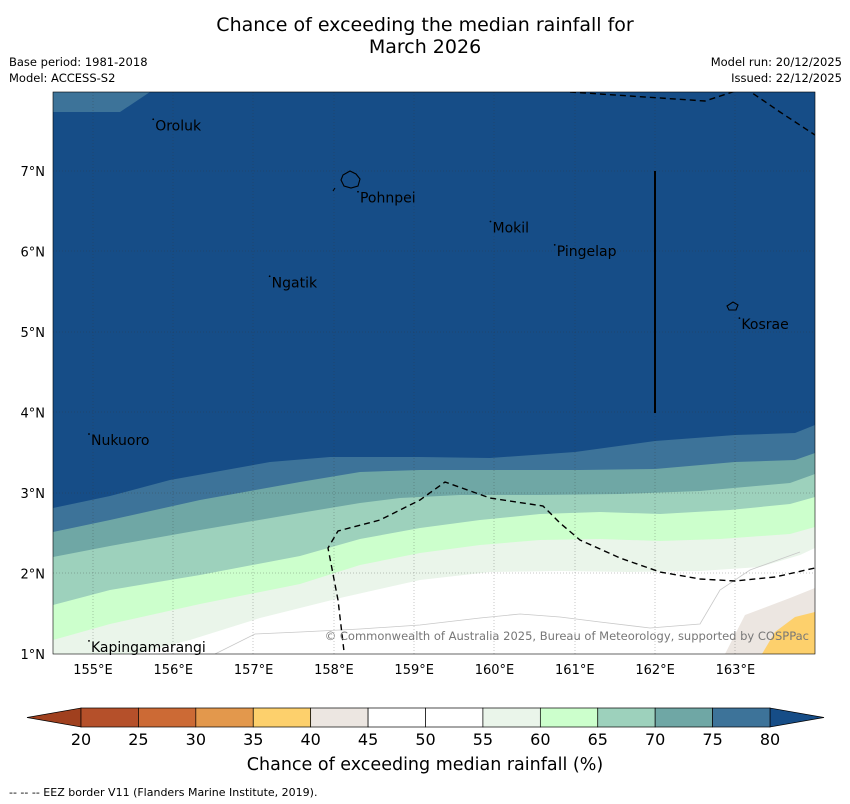  What do you see at coordinates (253, 739) in the screenshot?
I see `colorbar-tick-label: 35` at bounding box center [253, 739].